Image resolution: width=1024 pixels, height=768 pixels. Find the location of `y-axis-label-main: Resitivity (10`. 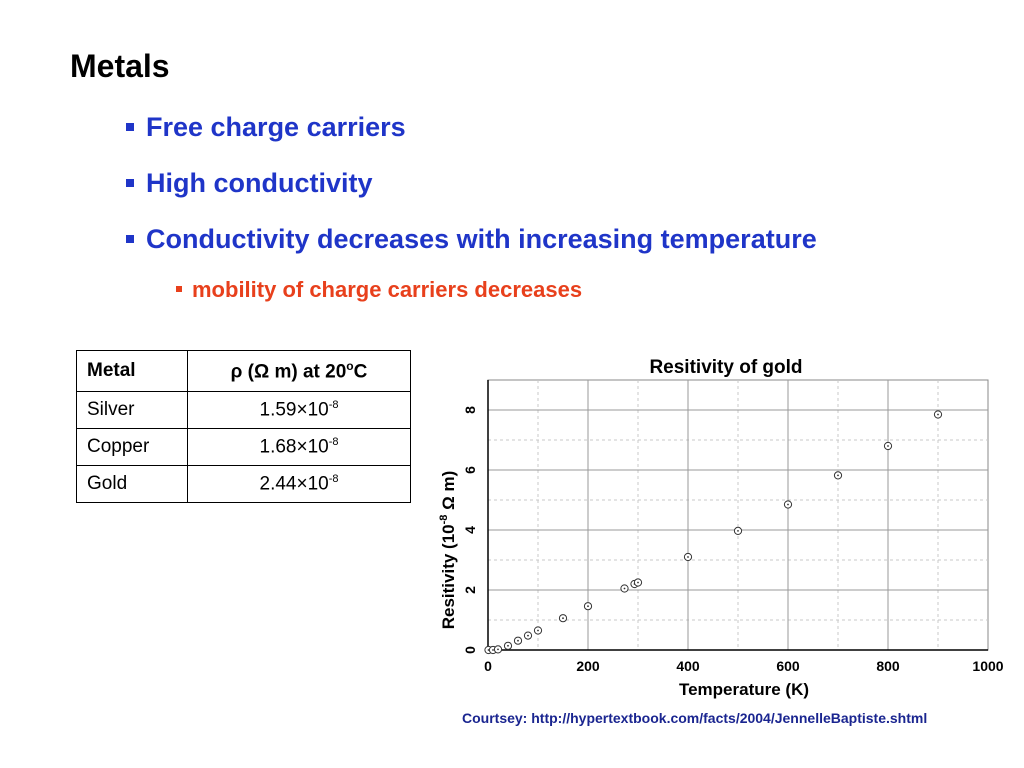

y-axis-label-main: Resitivity (10 is located at coordinates (448, 576).